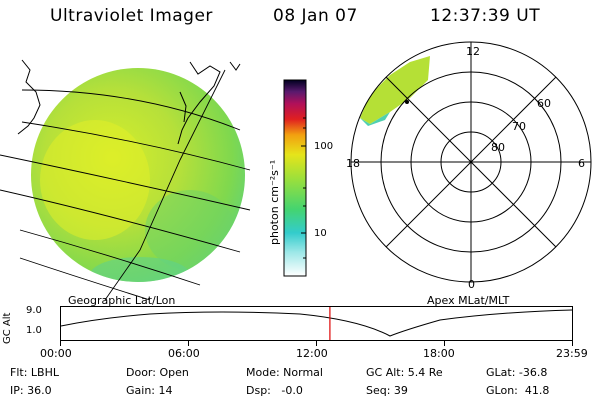 The height and width of the screenshot is (400, 600). What do you see at coordinates (303, 188) in the screenshot?
I see `colorbar-ticks` at bounding box center [303, 188].